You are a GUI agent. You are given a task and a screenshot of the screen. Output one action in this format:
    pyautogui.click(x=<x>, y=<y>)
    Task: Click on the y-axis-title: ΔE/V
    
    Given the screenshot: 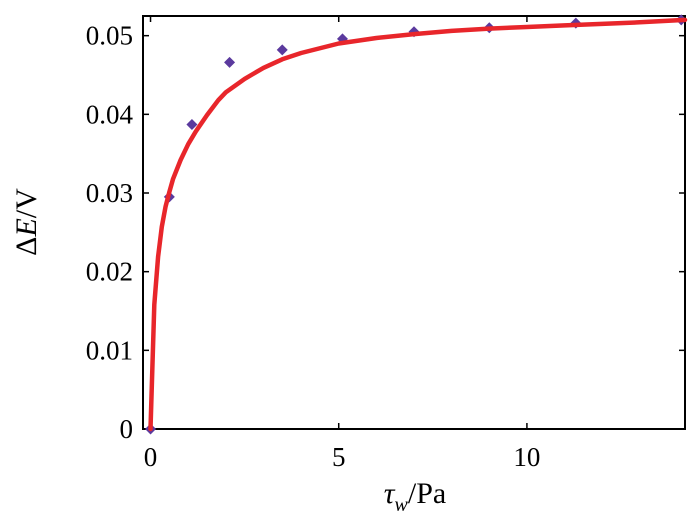 What is the action you would take?
    pyautogui.click(x=26, y=222)
    